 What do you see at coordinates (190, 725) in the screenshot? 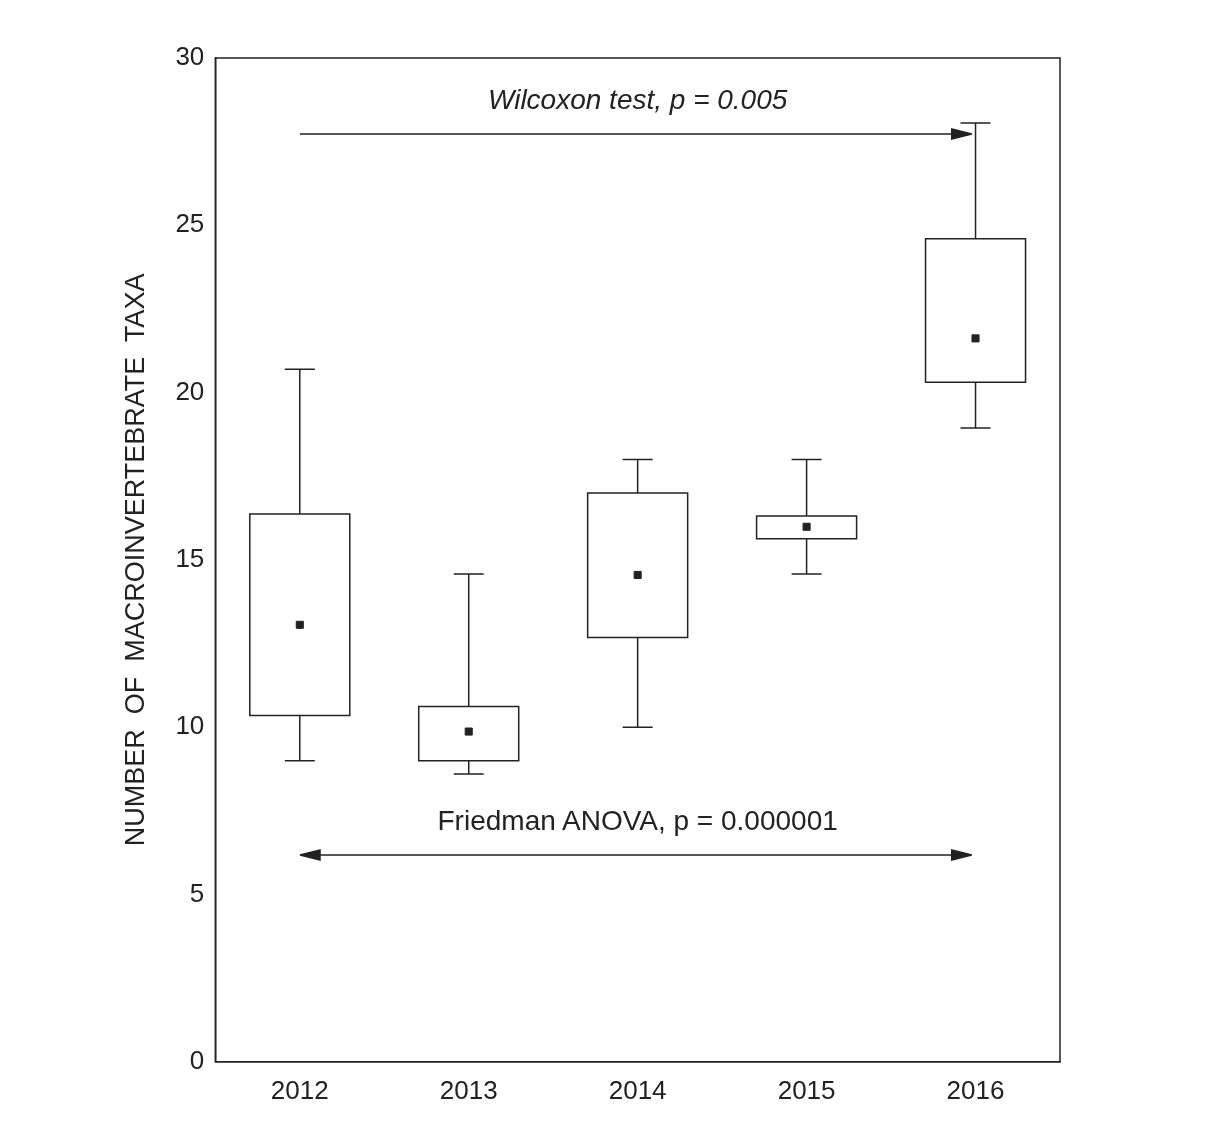
I see `y-tick-label: 10` at bounding box center [190, 725].